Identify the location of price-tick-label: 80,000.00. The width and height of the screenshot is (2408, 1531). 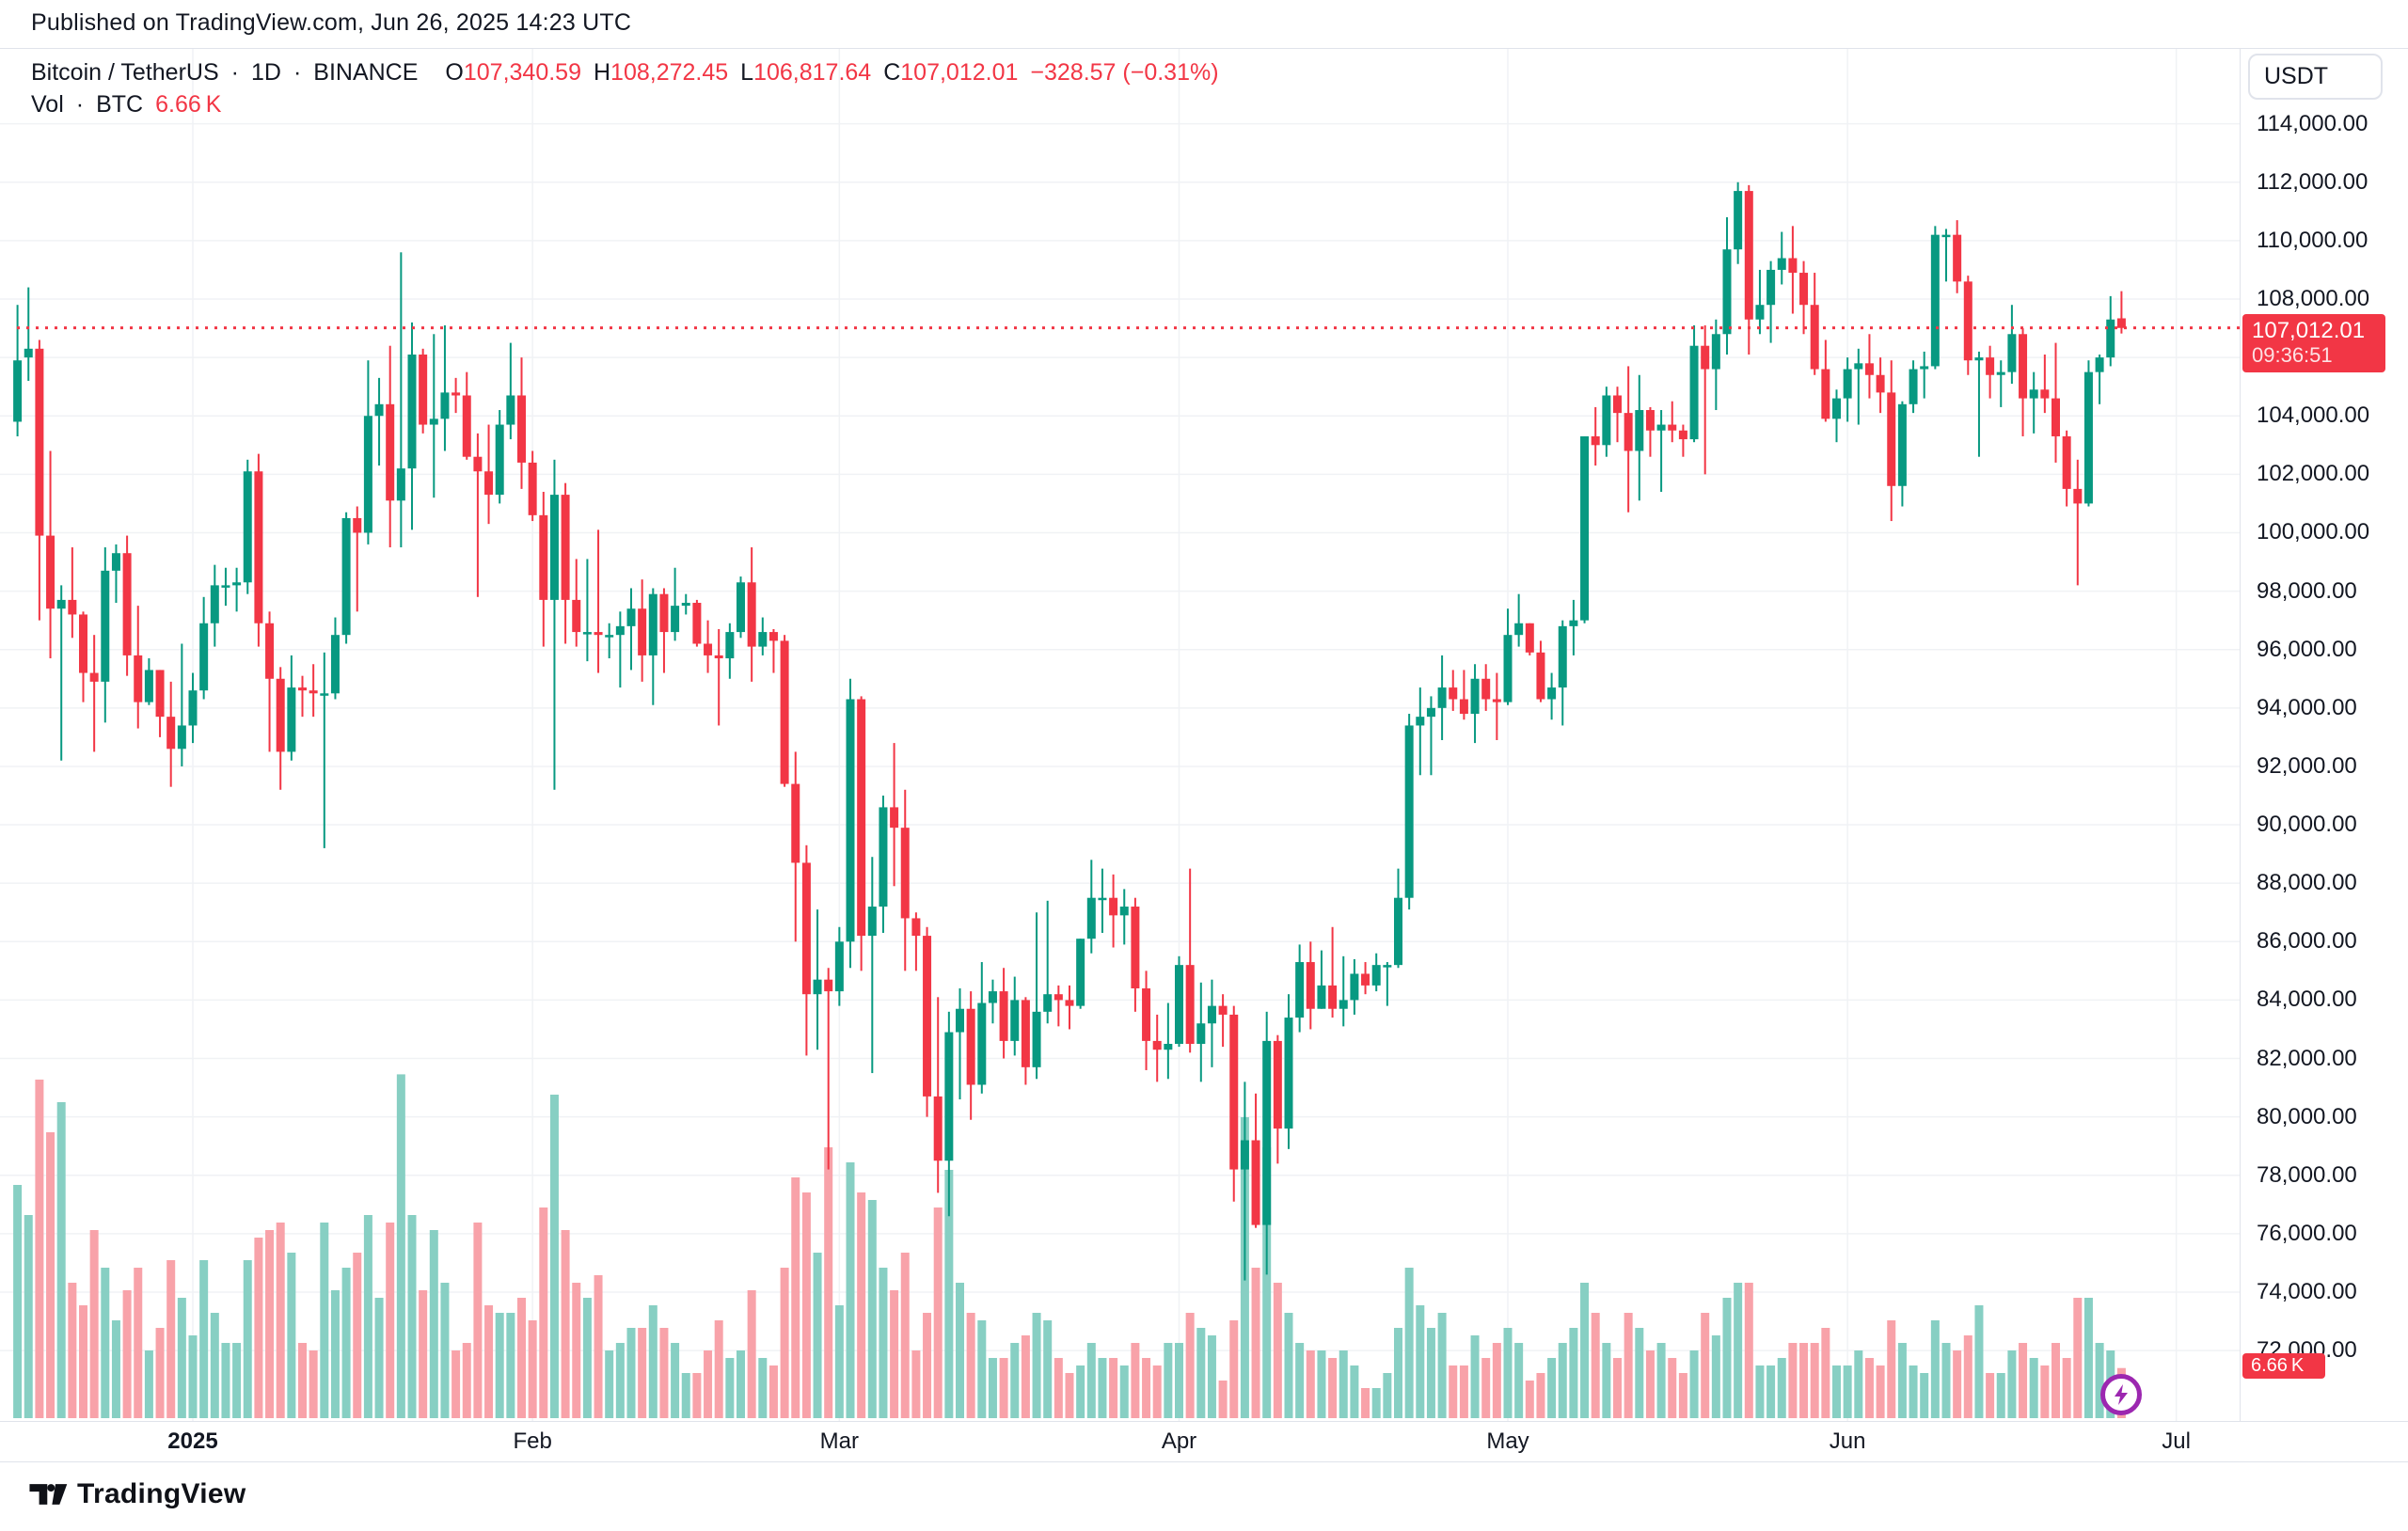
(2307, 1116).